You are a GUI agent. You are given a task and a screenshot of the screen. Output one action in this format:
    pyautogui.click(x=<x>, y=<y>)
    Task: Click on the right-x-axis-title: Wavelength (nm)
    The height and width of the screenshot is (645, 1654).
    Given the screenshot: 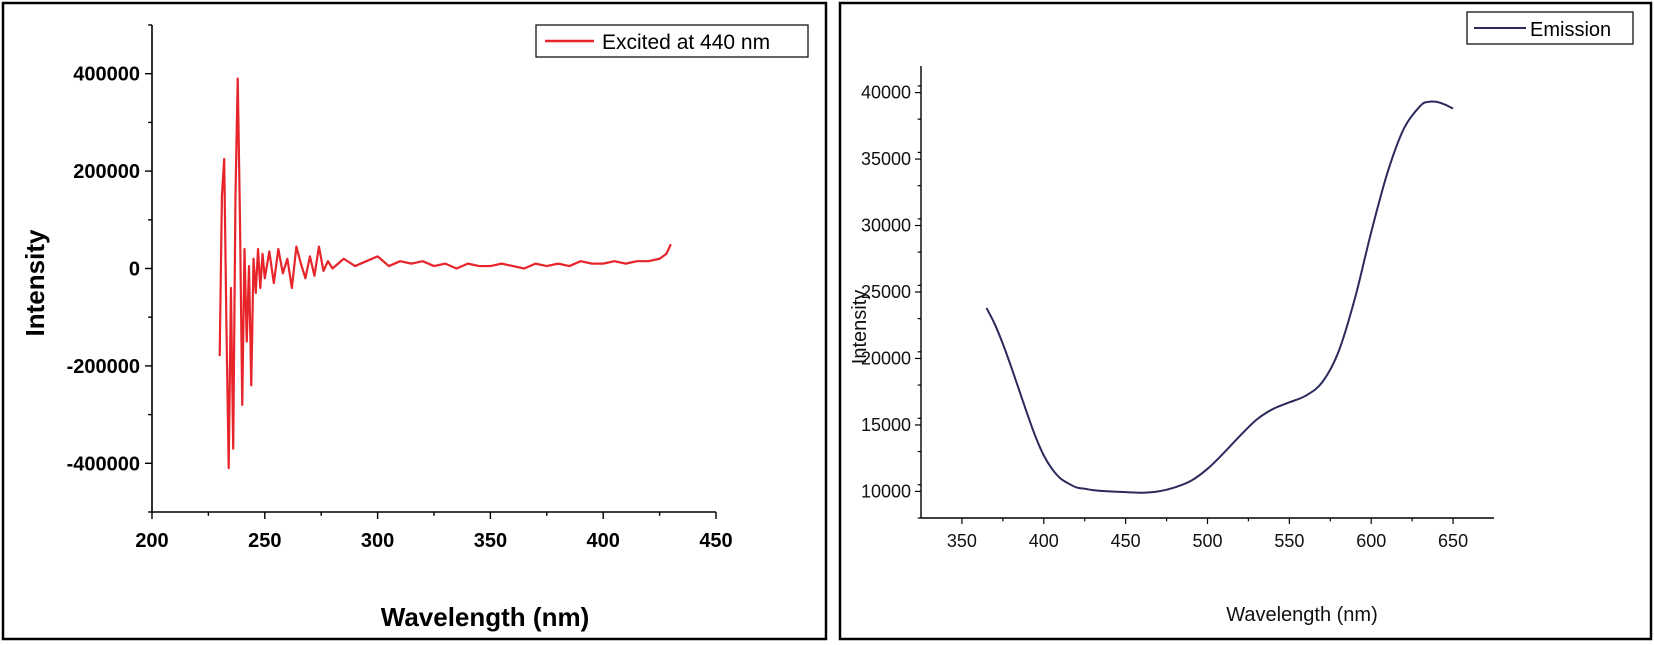 What is the action you would take?
    pyautogui.click(x=1302, y=615)
    